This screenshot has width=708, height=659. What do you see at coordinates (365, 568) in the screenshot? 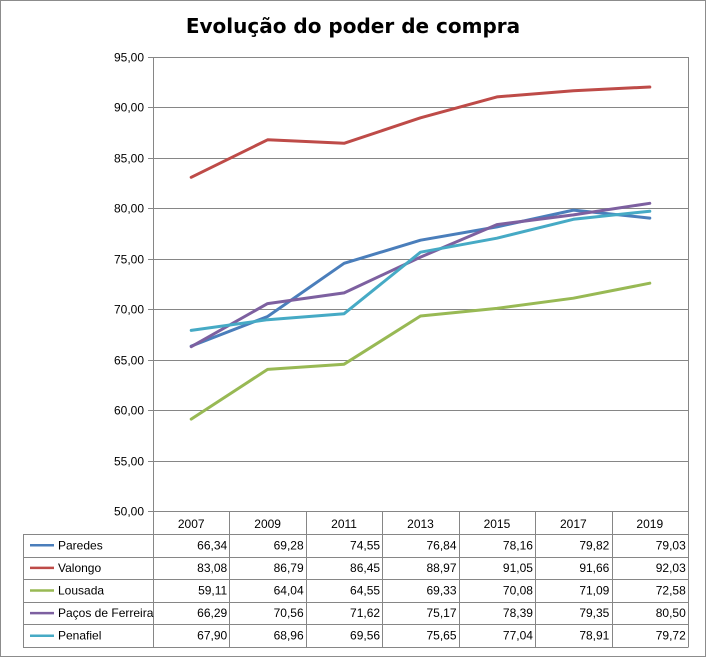
I see `data-value-label: 86,45` at bounding box center [365, 568].